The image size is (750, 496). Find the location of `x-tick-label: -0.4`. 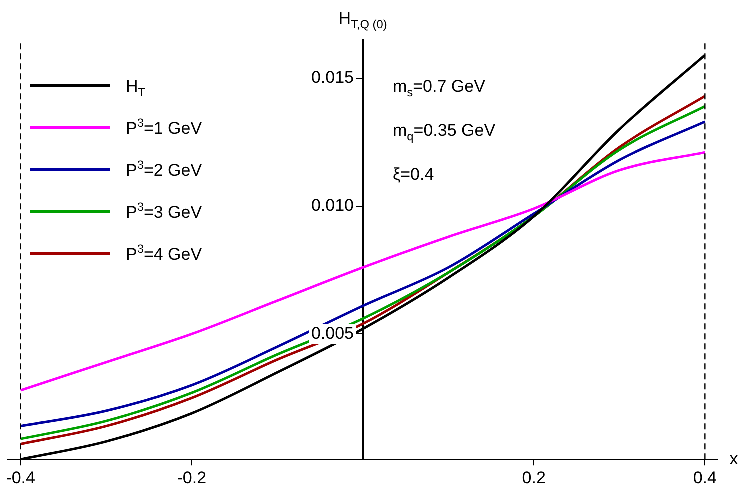

x-tick-label: -0.4 is located at coordinates (21, 478).